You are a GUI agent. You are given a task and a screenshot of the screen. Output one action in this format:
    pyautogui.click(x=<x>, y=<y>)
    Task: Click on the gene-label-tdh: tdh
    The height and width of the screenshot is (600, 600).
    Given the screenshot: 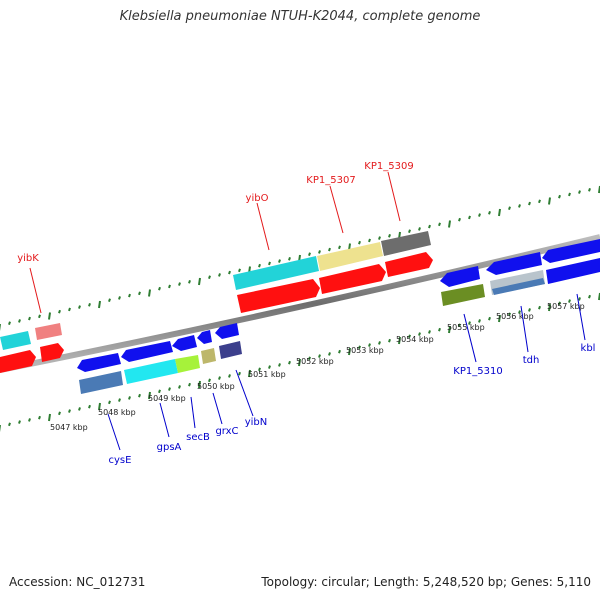 What is the action you would take?
    pyautogui.click(x=531, y=360)
    